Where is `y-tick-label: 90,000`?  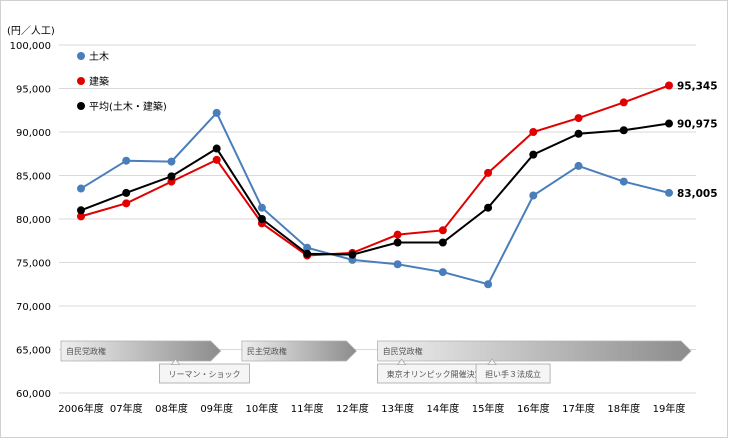 y-tick-label: 90,000 is located at coordinates (33, 133).